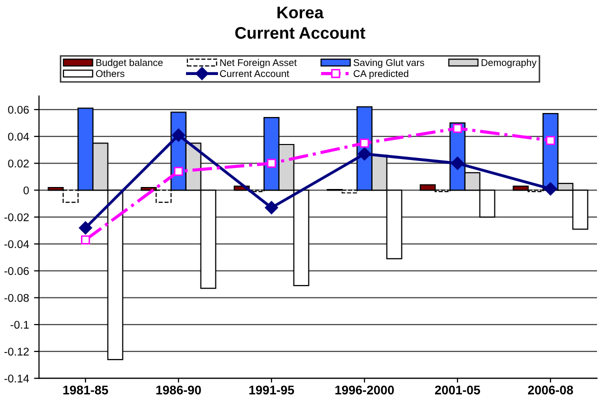  What do you see at coordinates (300, 33) in the screenshot?
I see `chart-subtitle: Current Account` at bounding box center [300, 33].